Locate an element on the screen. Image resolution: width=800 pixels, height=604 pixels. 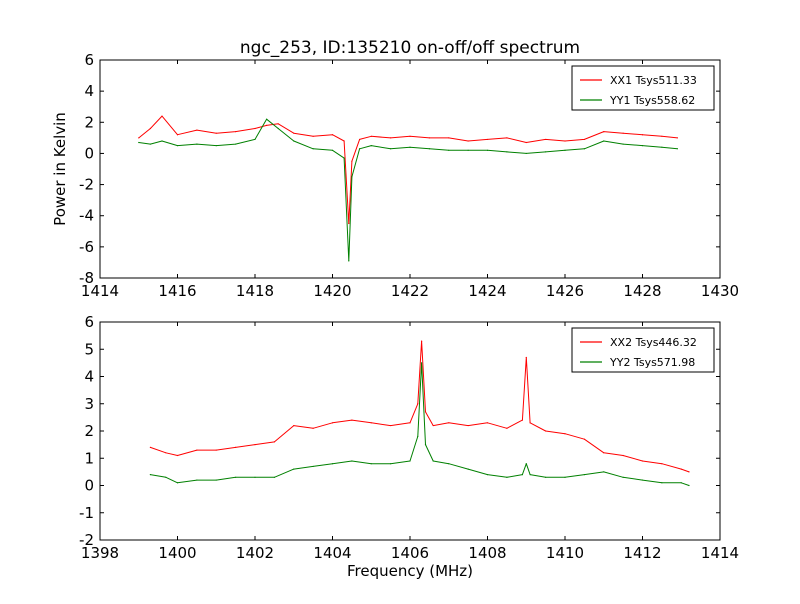
legend-label: YY1 Tsys558.62 is located at coordinates (652, 100).